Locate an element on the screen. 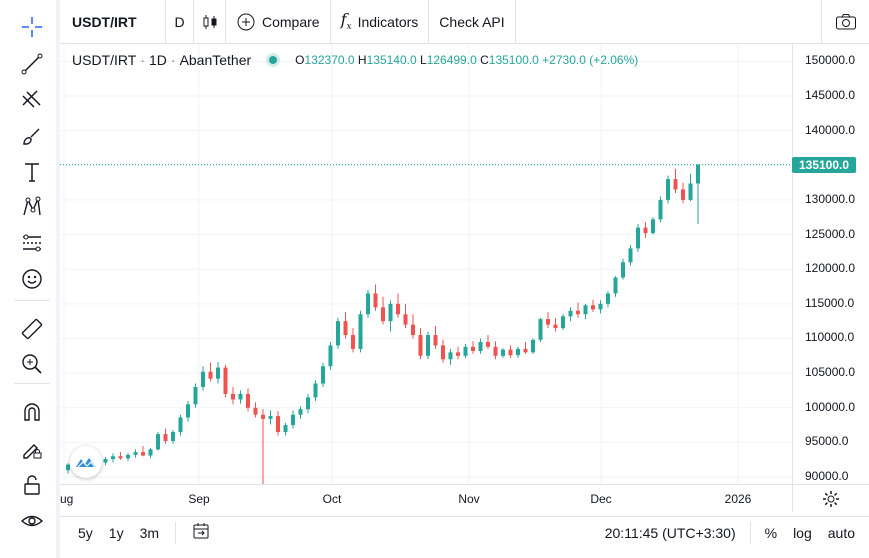 The image size is (869, 558). forecast-icon is located at coordinates (32, 243).